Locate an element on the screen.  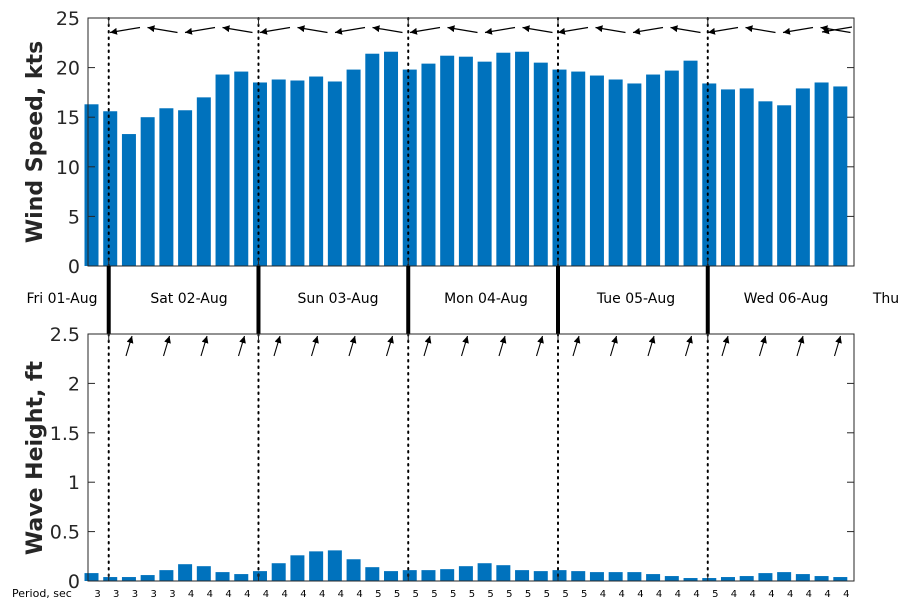
day-label: Fri 01-Aug is located at coordinates (61, 299).